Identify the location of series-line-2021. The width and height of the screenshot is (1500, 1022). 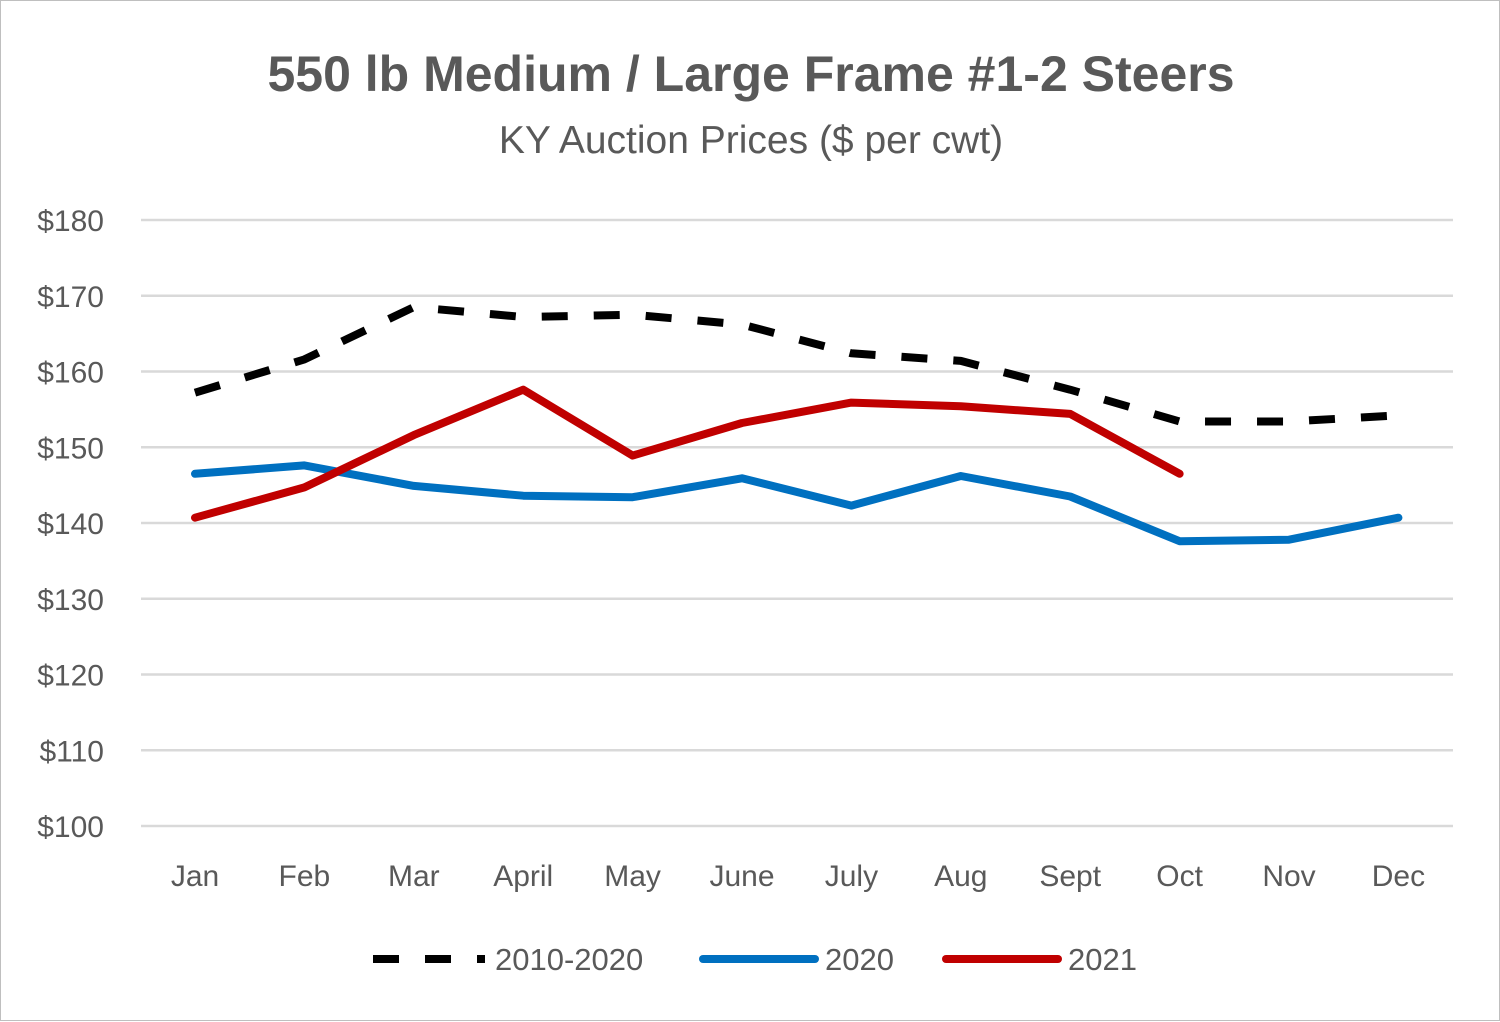
(687, 453).